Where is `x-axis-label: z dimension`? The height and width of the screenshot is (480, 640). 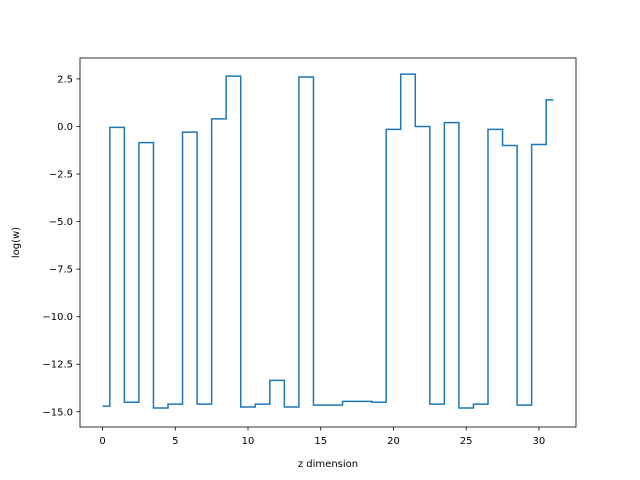 x-axis-label: z dimension is located at coordinates (328, 464).